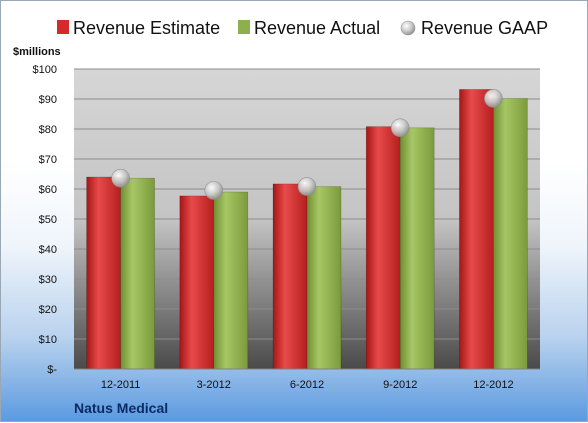 The width and height of the screenshot is (588, 423). I want to click on legend-swatch-revenue-estimate, so click(63, 27).